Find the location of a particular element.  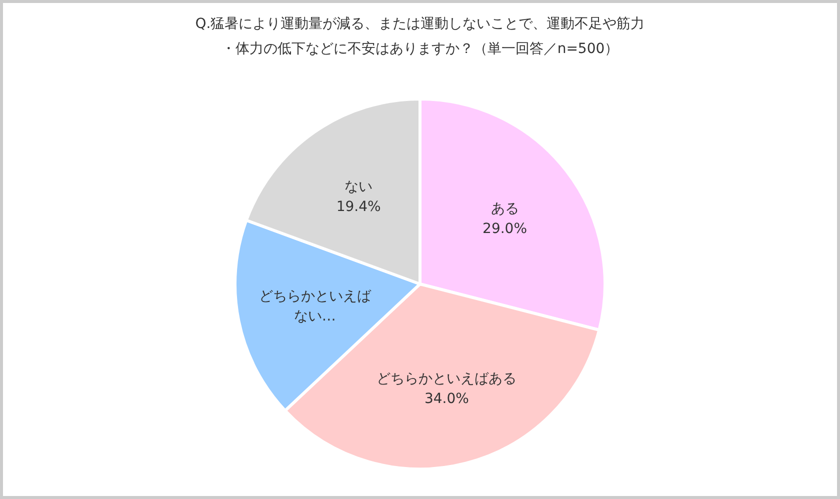

chart-title: Q.猛暑により運動量が減る、または運動しないことで、運動不足や筋力・体力の低下などに不安はありますか？（単一回答／n=500） is located at coordinates (420, 36).